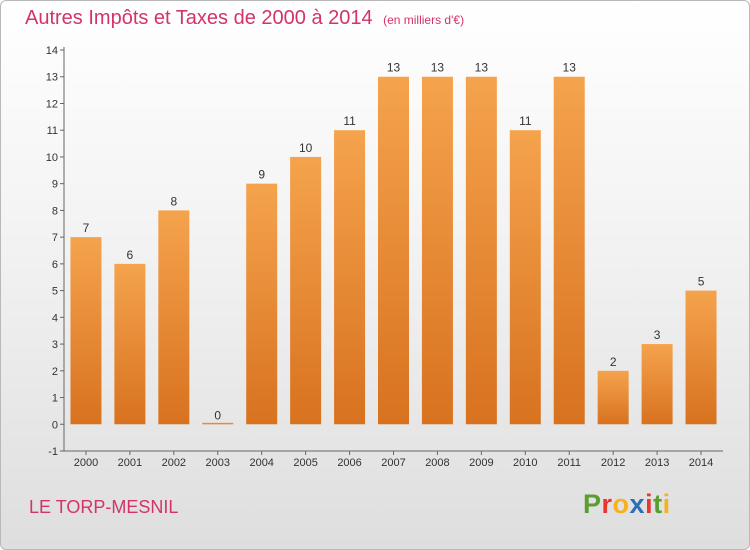 Image resolution: width=750 pixels, height=550 pixels. I want to click on logo-letter: t, so click(658, 504).